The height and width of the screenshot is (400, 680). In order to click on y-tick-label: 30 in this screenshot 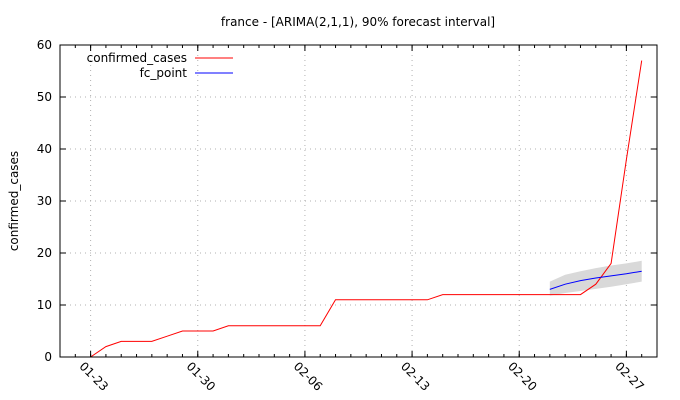, I will do `click(44, 201)`.